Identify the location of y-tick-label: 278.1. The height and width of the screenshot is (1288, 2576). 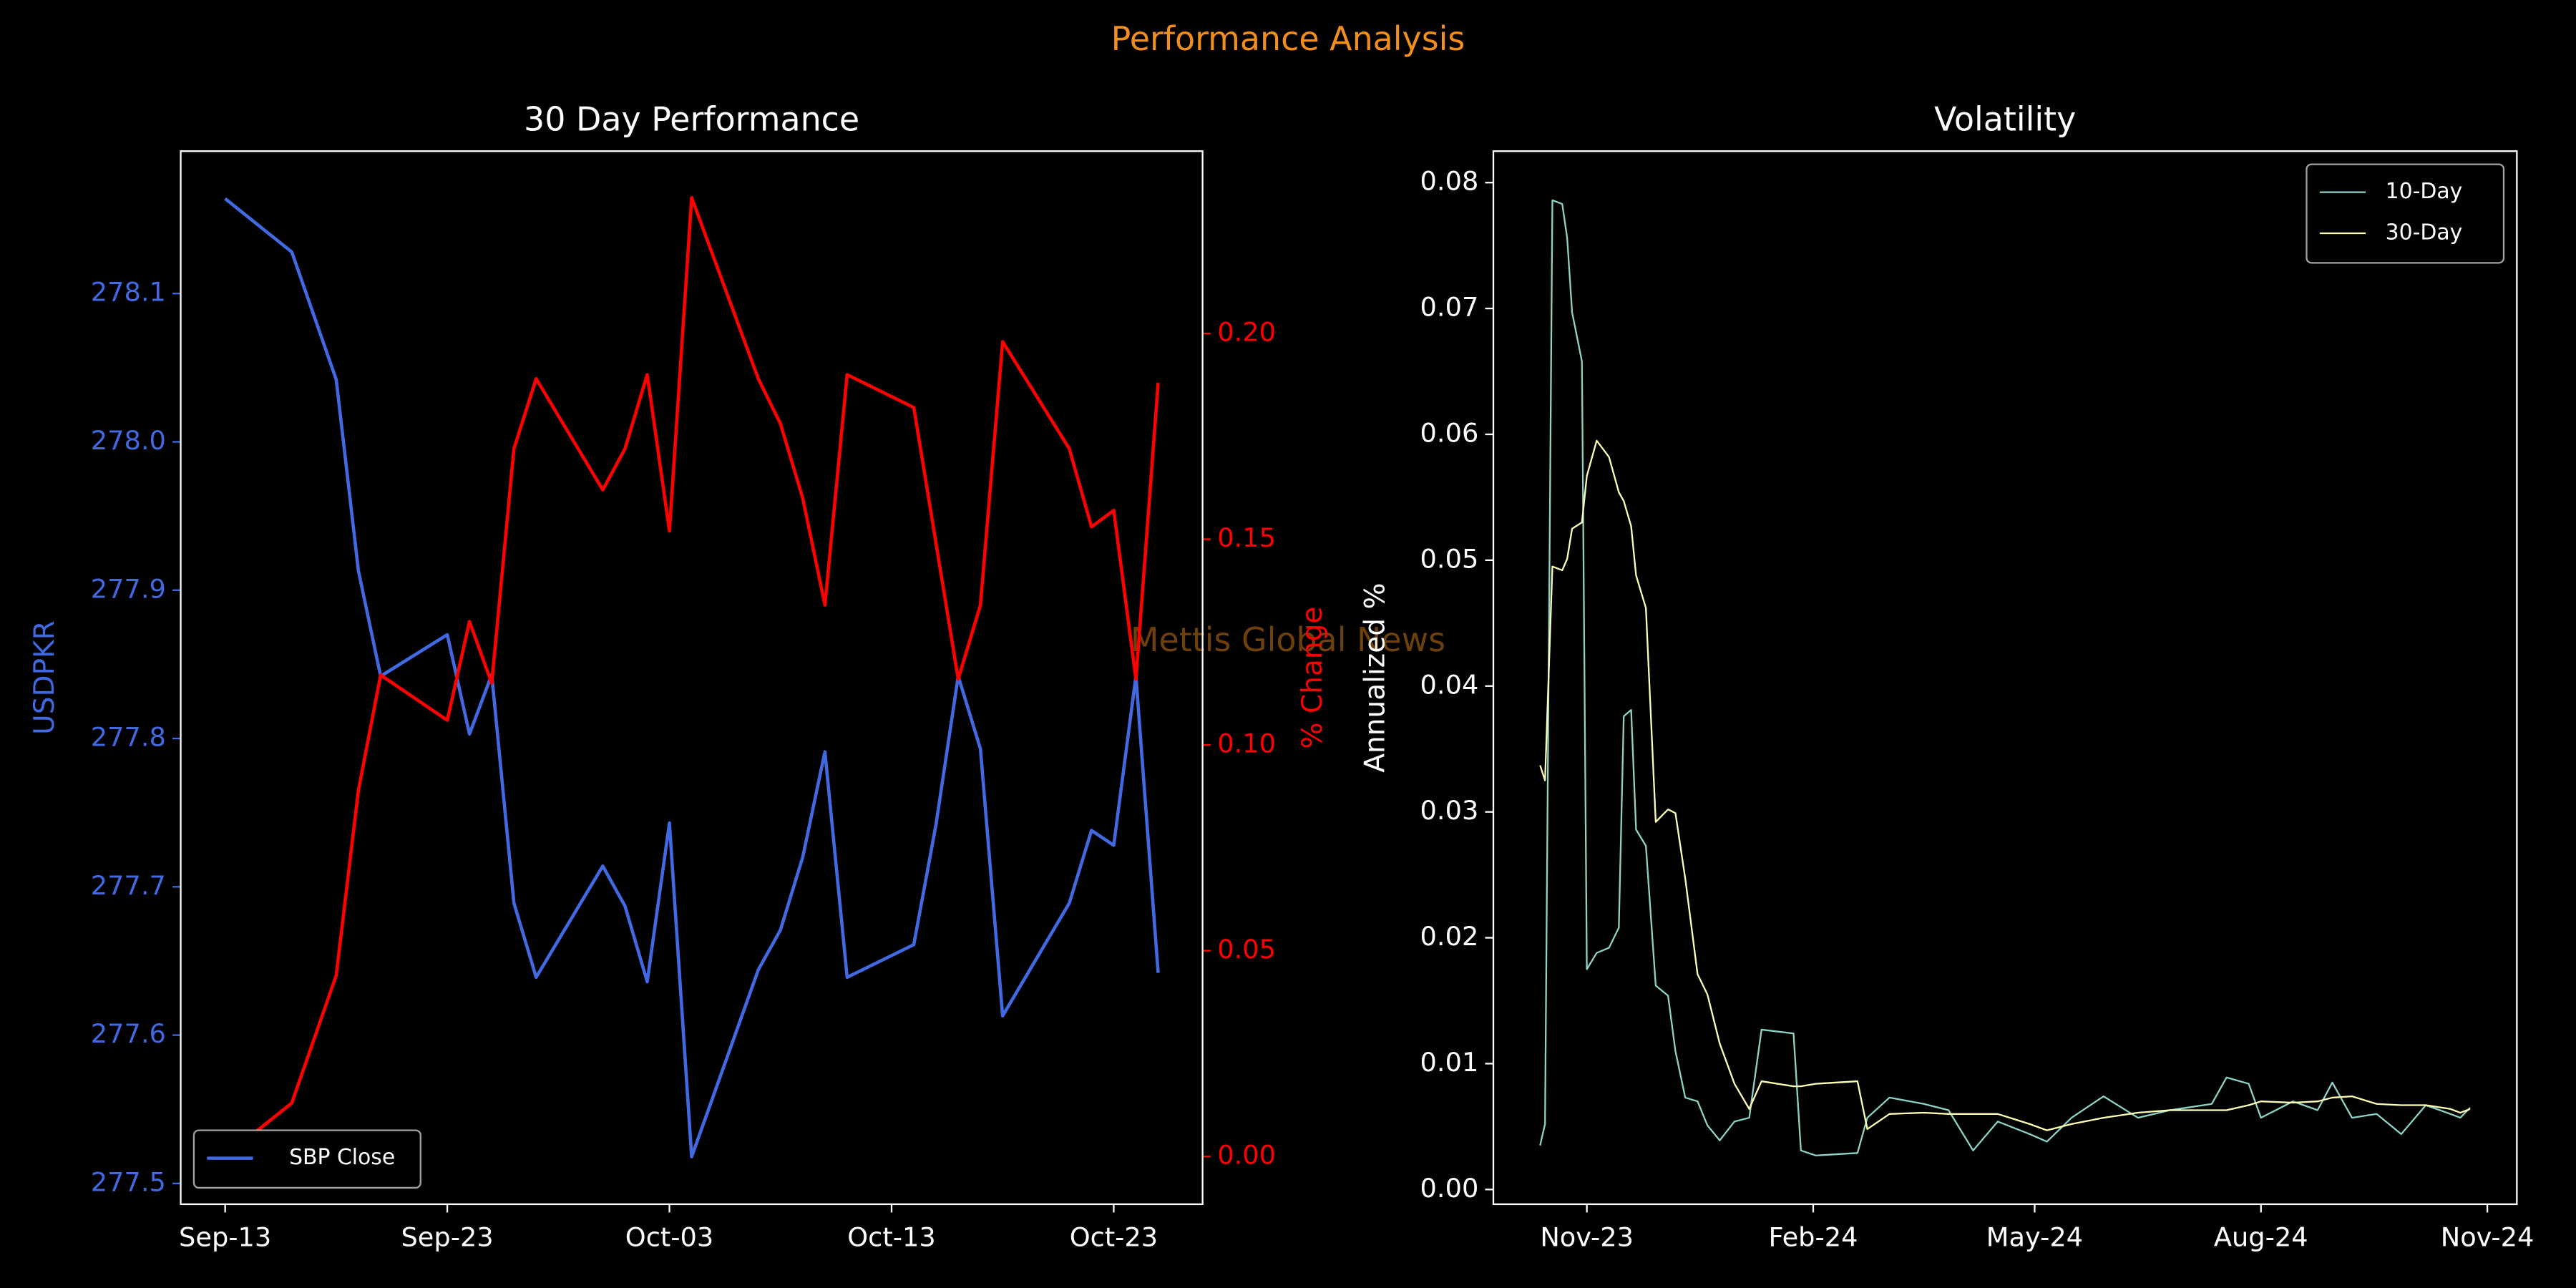
(128, 292).